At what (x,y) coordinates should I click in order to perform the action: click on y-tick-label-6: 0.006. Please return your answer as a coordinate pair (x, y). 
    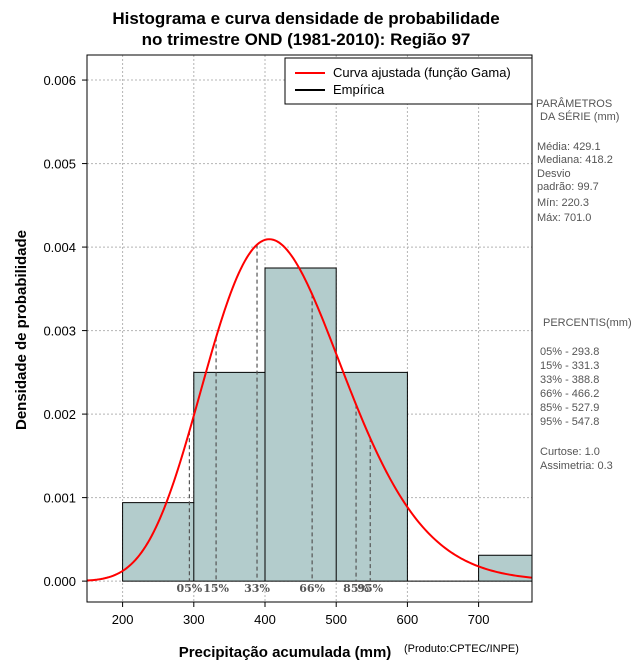
    Looking at the image, I should click on (59, 80).